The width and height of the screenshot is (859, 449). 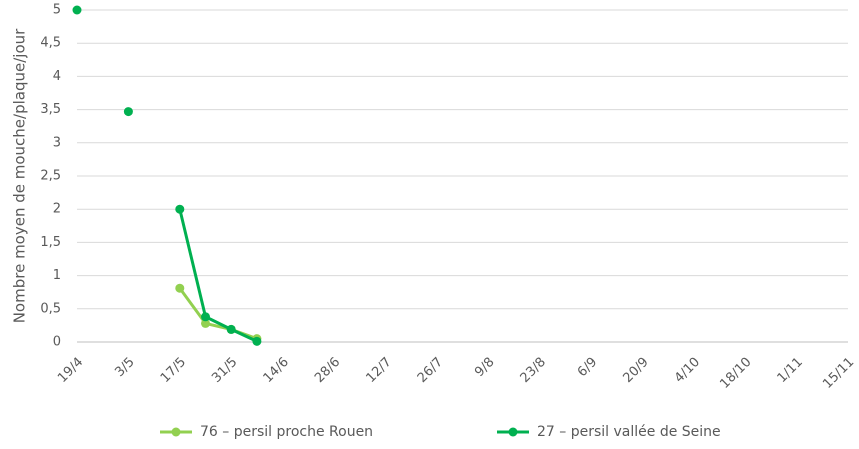 What do you see at coordinates (838, 373) in the screenshot?
I see `x-tick-label: 15/11` at bounding box center [838, 373].